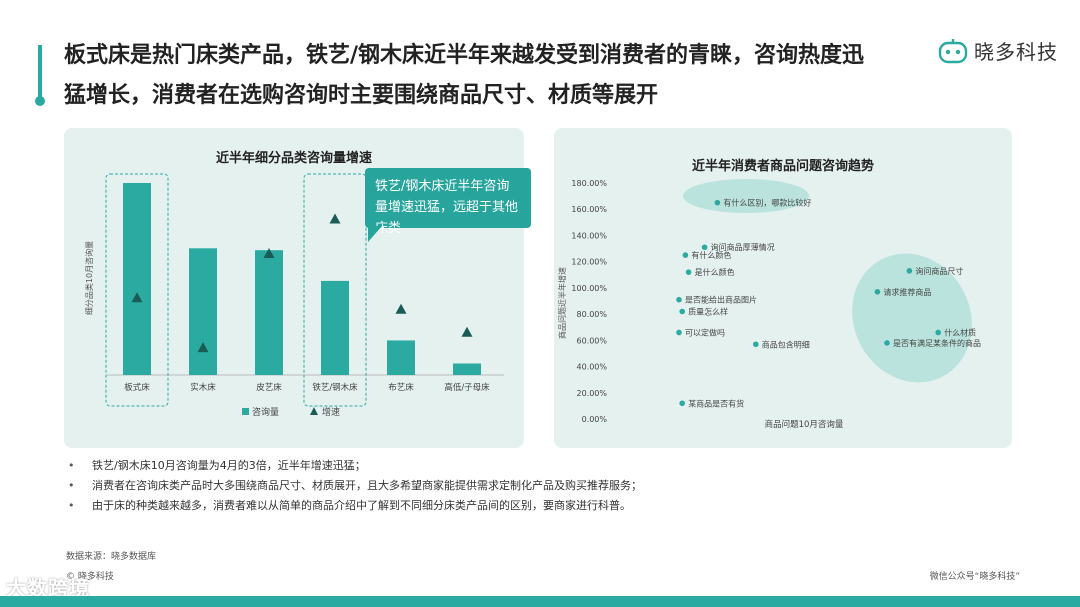  I want to click on robot-logo-icon, so click(953, 50).